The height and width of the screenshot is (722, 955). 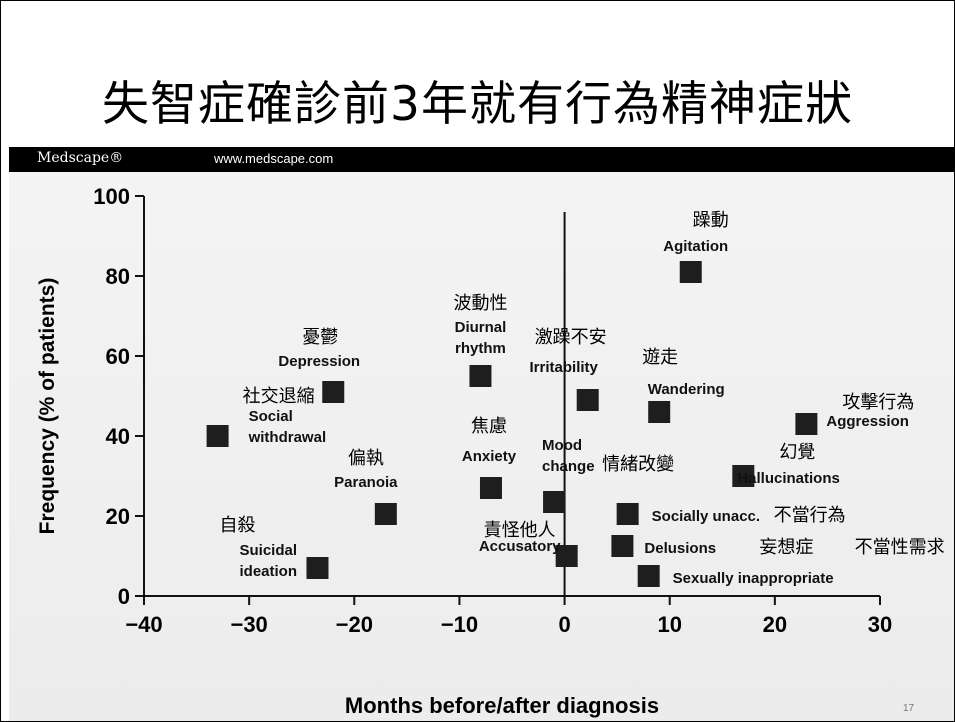 I want to click on figure-header-bar: Medscape® www.medscape.com, so click(x=481, y=159).